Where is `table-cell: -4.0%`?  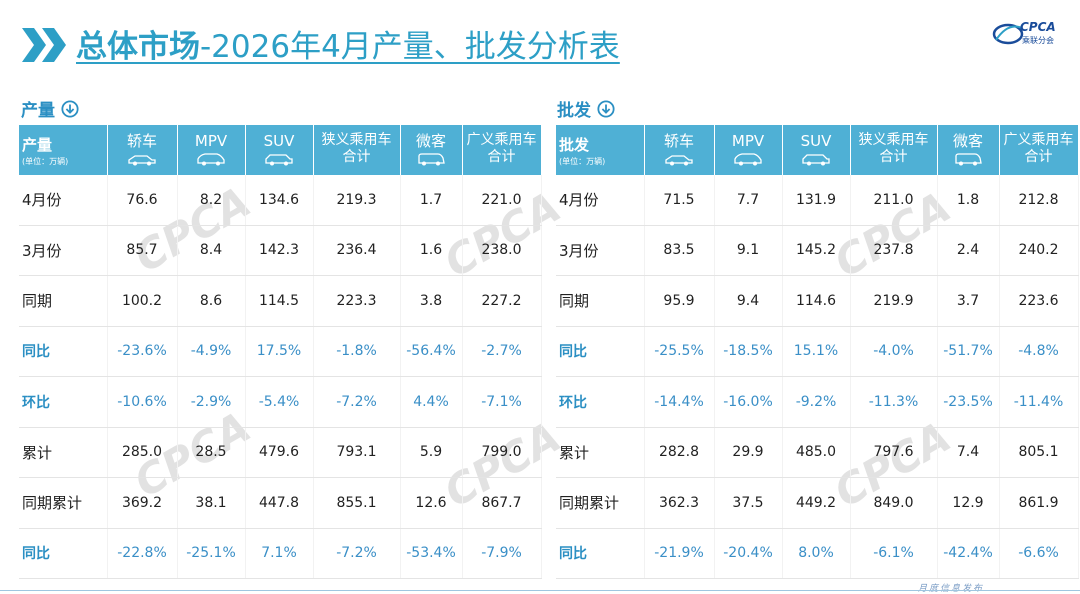 table-cell: -4.0% is located at coordinates (894, 351).